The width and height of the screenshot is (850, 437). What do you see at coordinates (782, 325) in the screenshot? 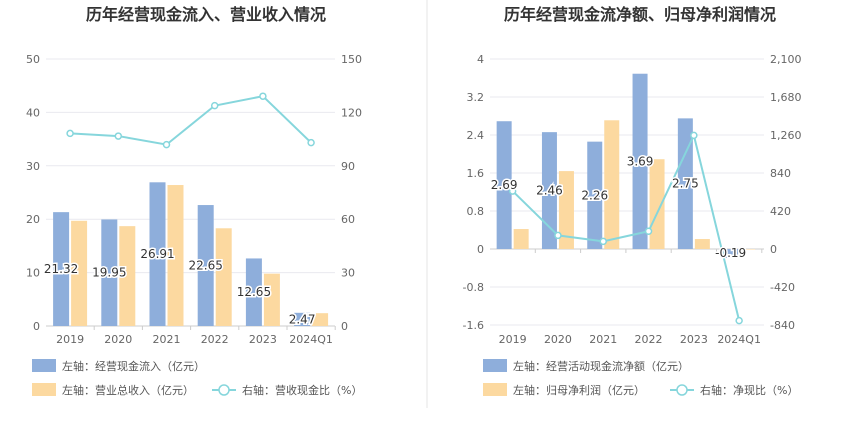
I see `right-axis-tick: -840` at bounding box center [782, 325].